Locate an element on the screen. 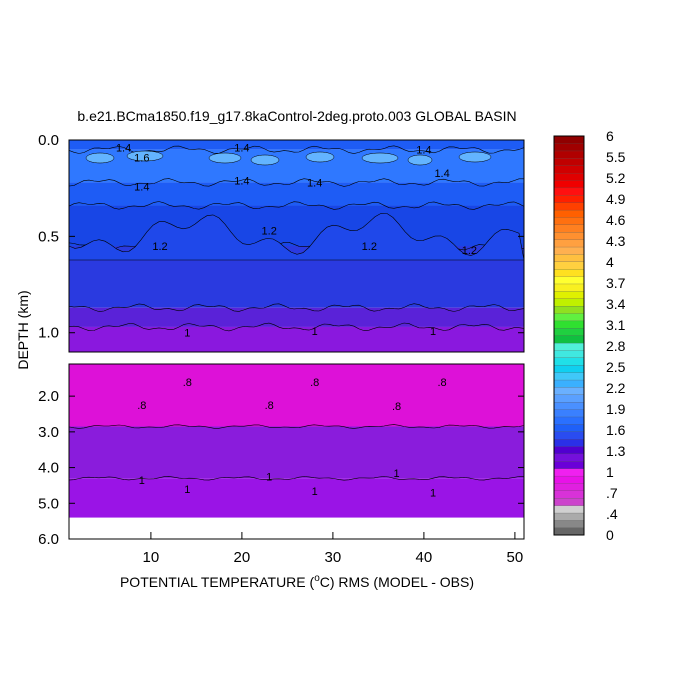  x-axis-label-end: C) RMS (MODEL - OBS) is located at coordinates (397, 582).